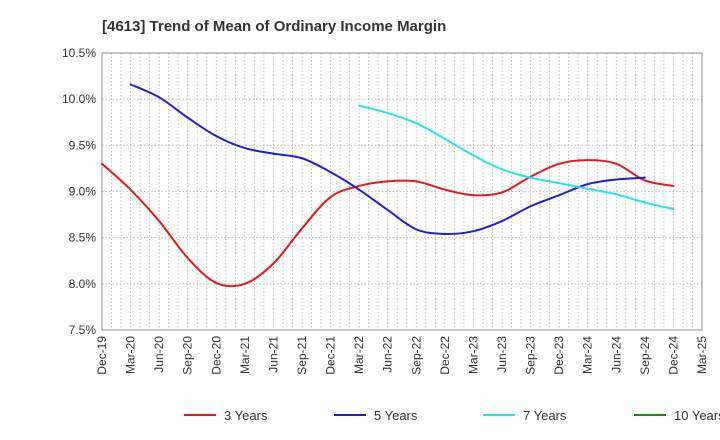  What do you see at coordinates (246, 415) in the screenshot?
I see `legend-label-3-years: 3 Years` at bounding box center [246, 415].